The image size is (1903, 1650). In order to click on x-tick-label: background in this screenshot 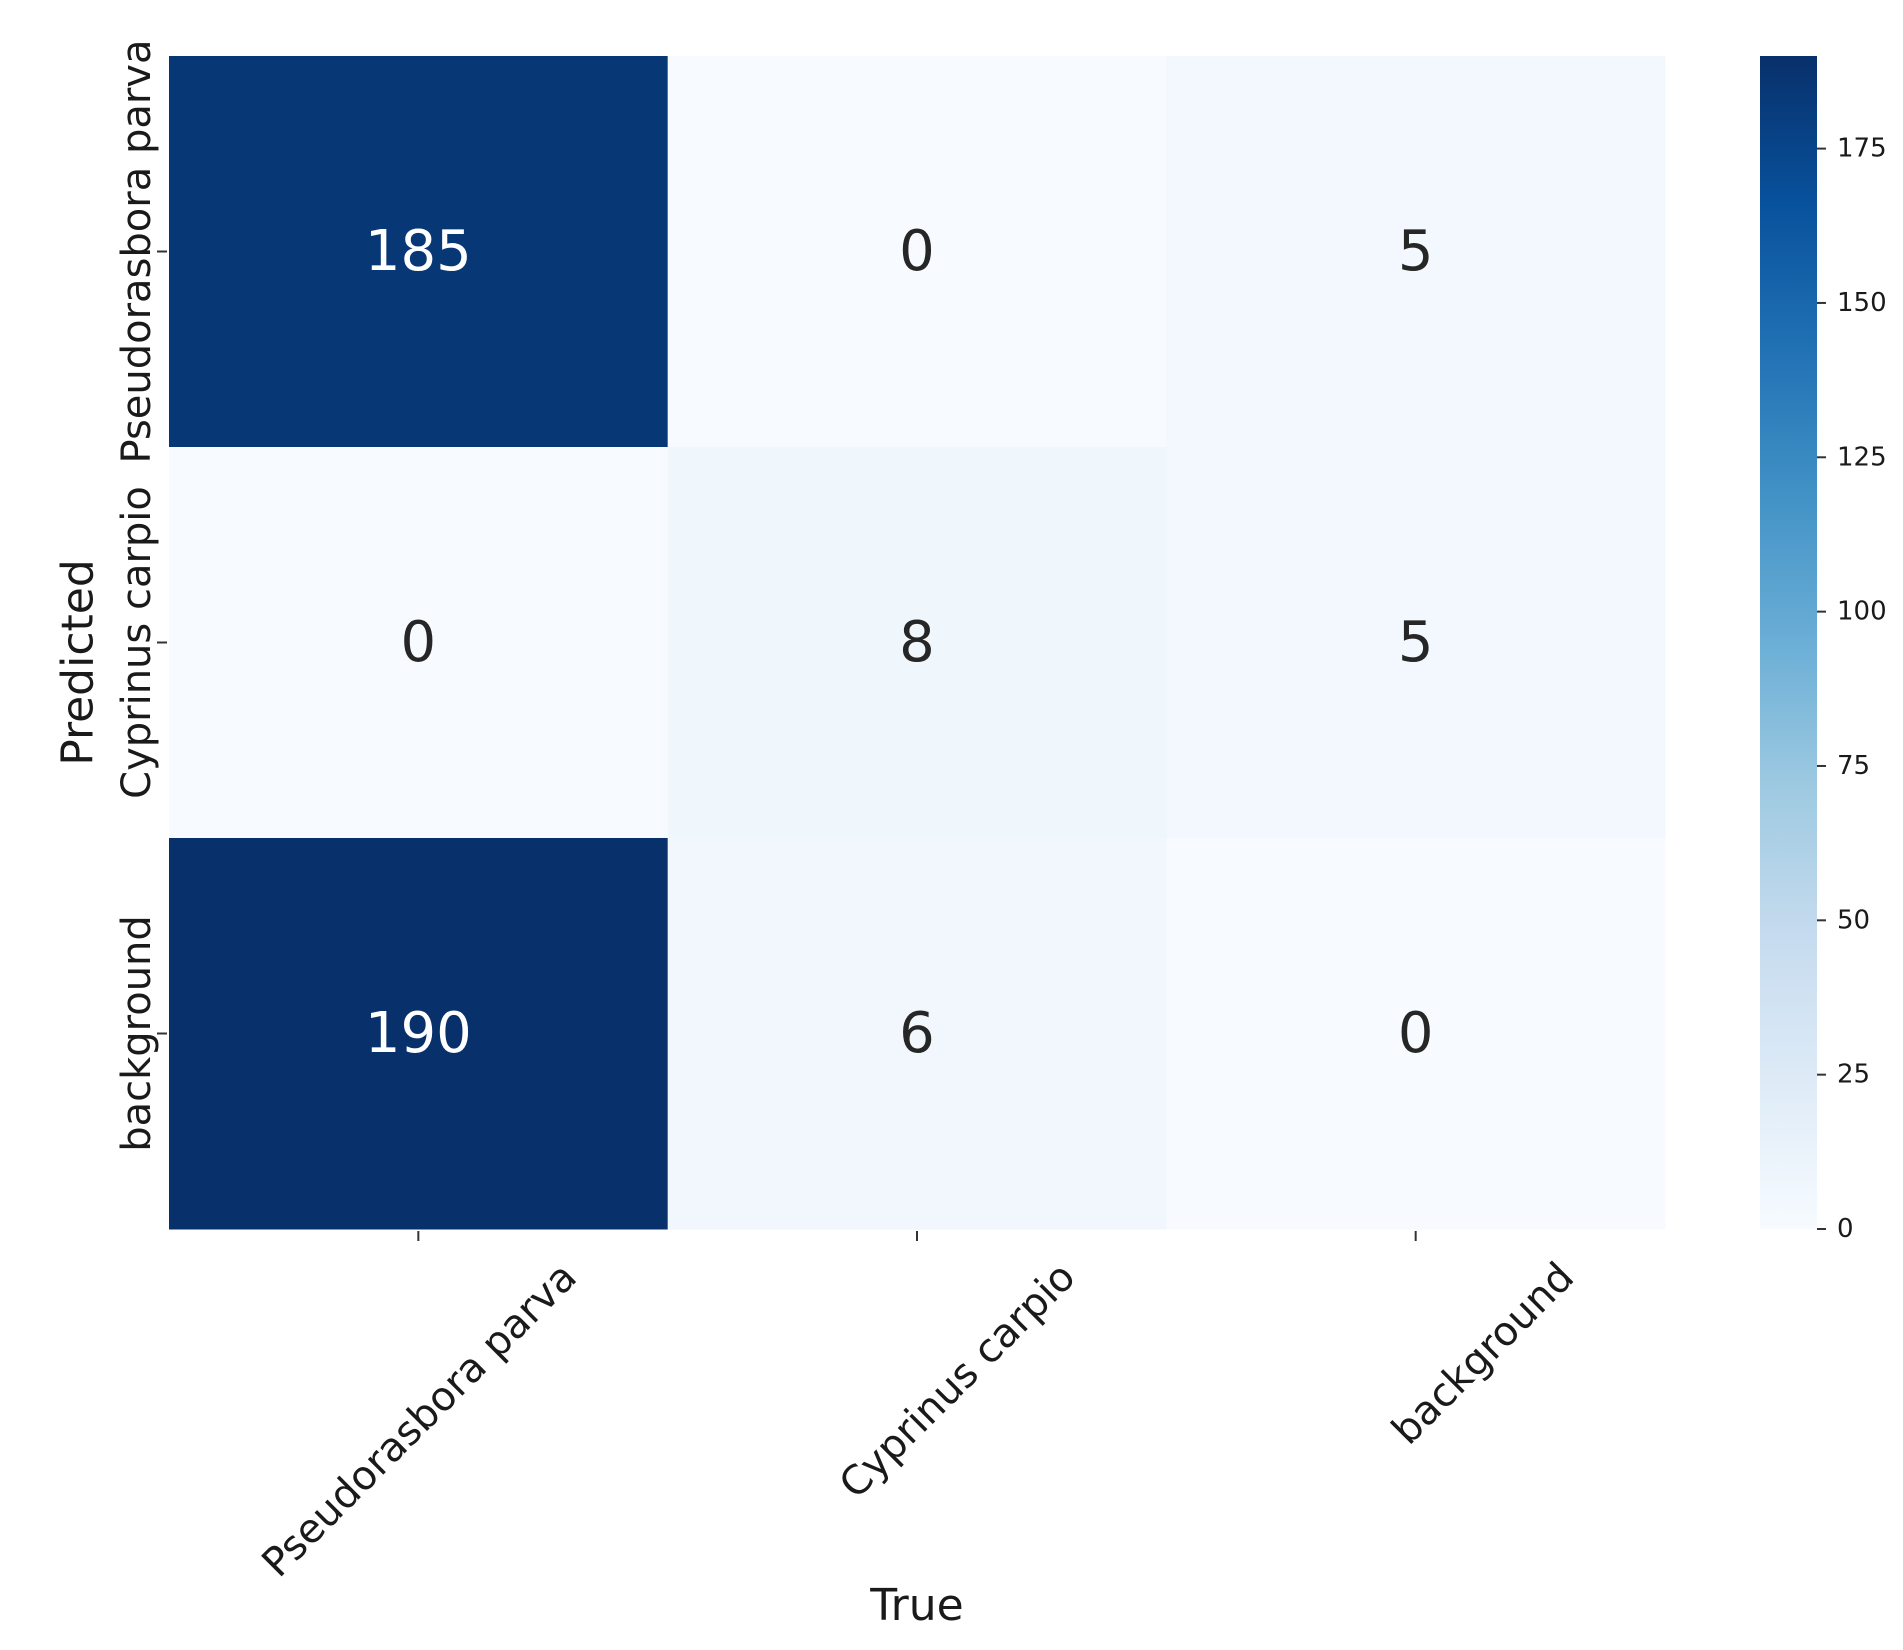, I will do `click(1483, 1354)`.